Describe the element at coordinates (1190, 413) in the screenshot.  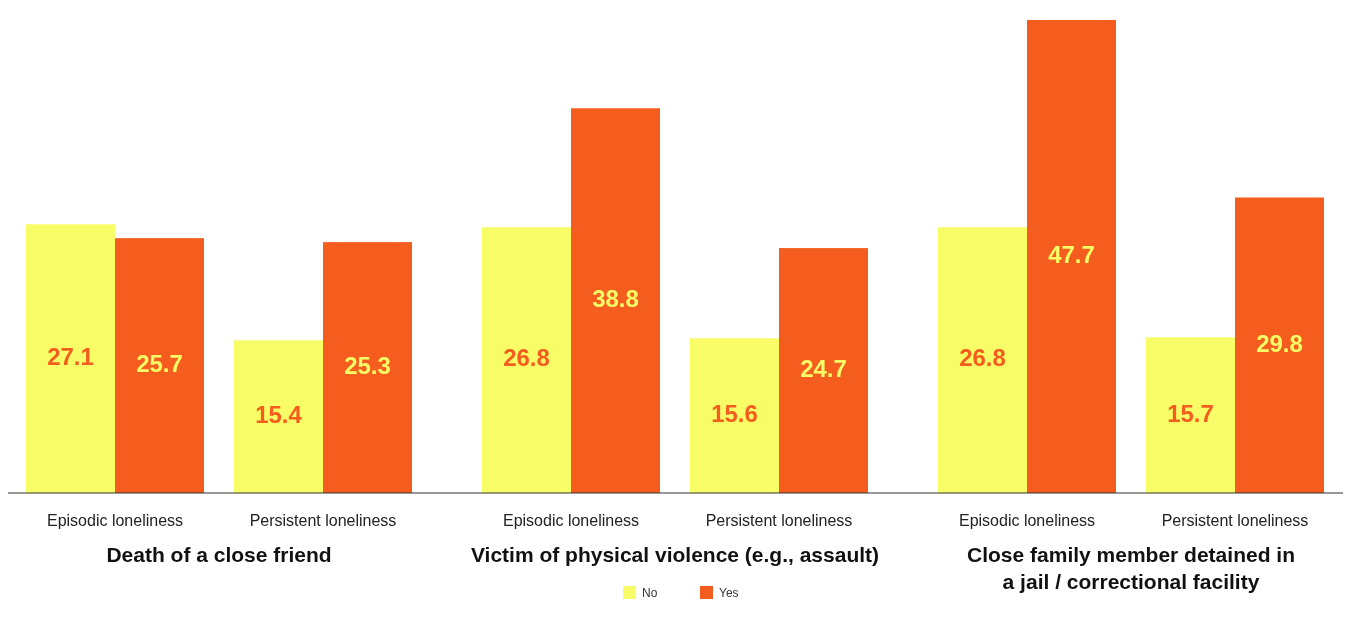
I see `data-label: 15.7` at that location.